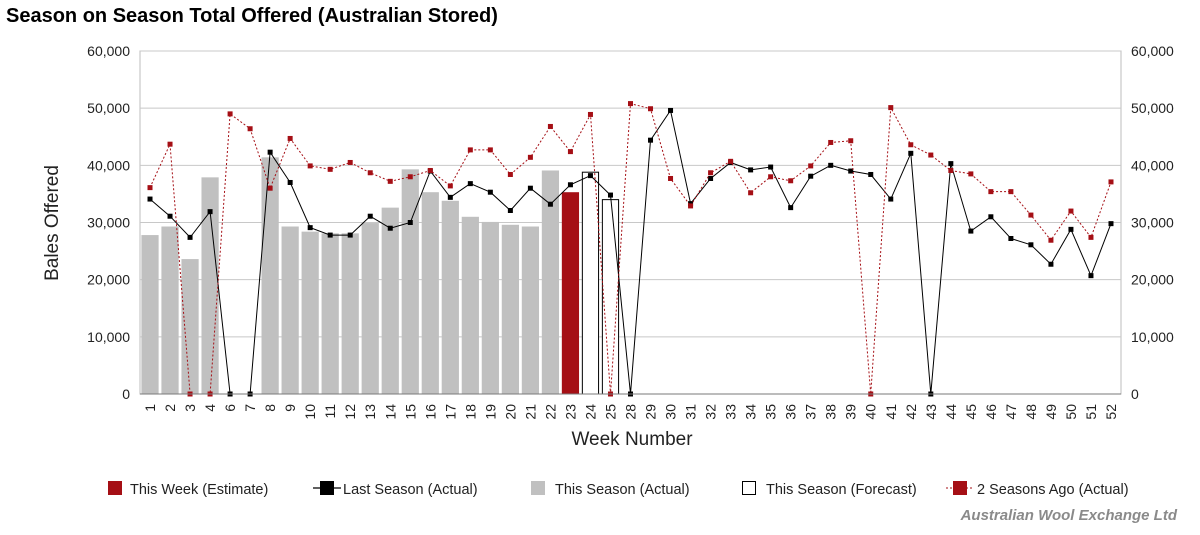  I want to click on x-tick-label: 41, so click(891, 412).